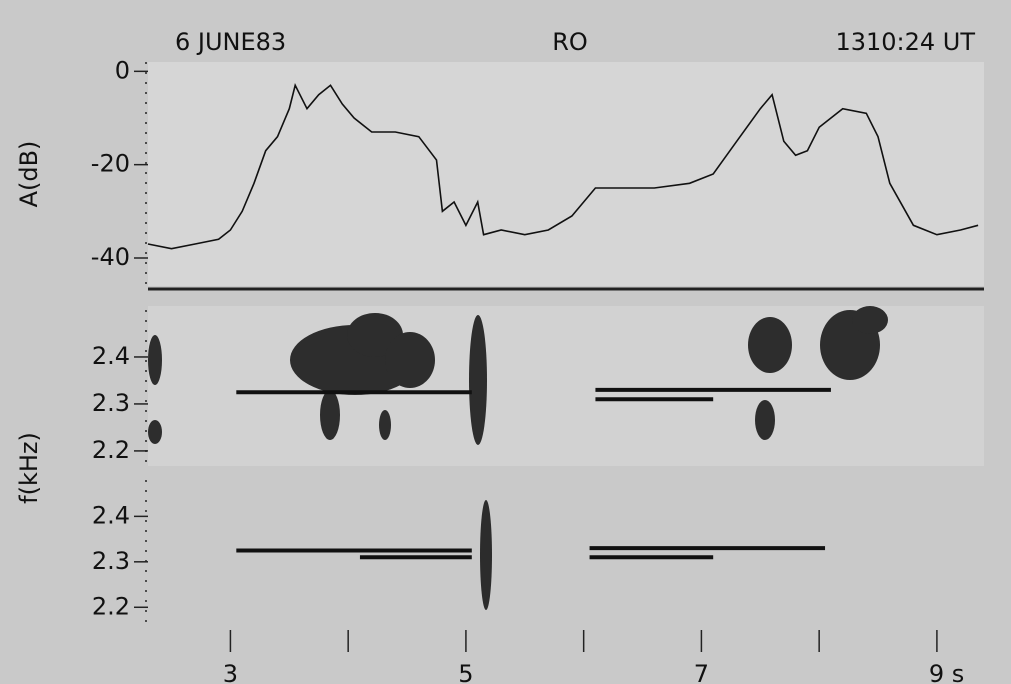 This screenshot has height=684, width=1011. I want to click on y-axis-label: f(kHz), so click(29, 468).